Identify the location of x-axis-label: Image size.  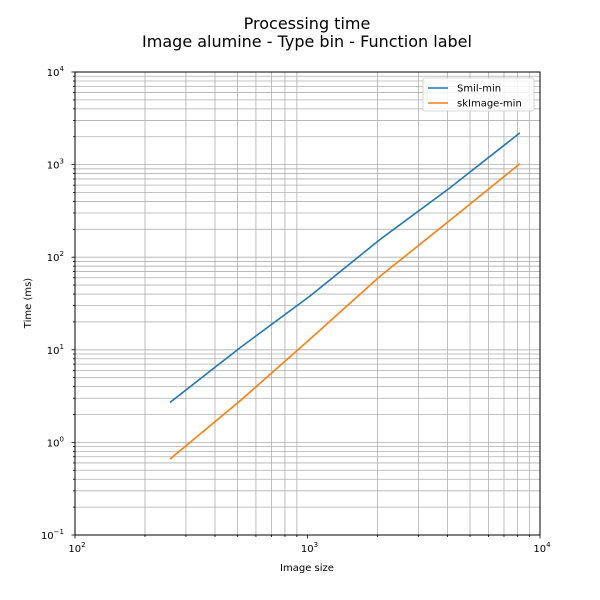
(307, 568).